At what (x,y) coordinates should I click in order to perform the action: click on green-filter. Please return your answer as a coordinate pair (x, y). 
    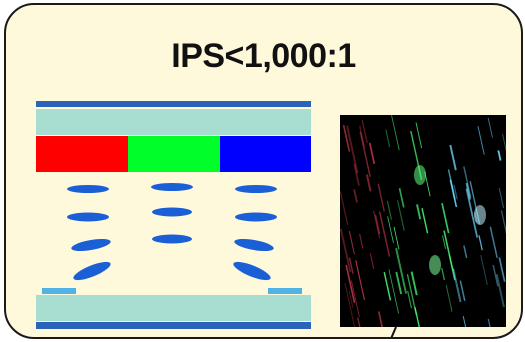
    Looking at the image, I should click on (174, 154).